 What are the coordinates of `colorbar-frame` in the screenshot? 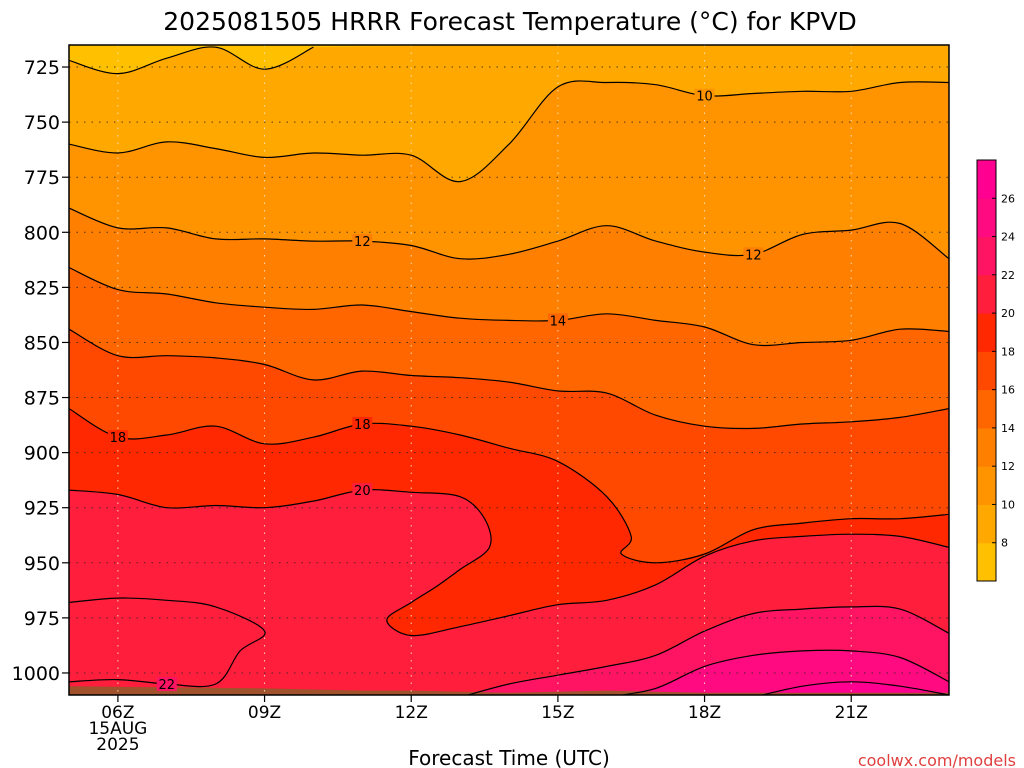 It's located at (986, 370).